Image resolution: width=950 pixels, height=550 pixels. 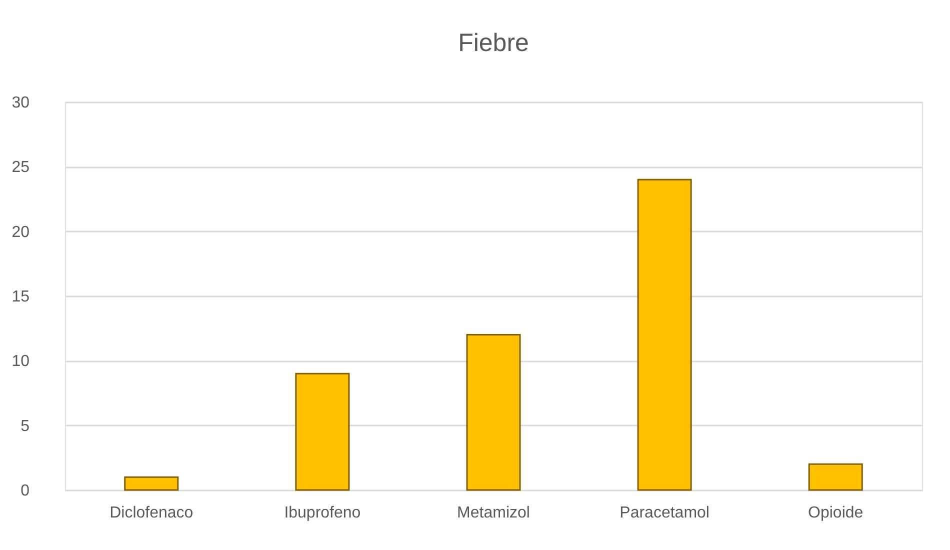 What do you see at coordinates (21, 297) in the screenshot?
I see `y-tick-label: 15` at bounding box center [21, 297].